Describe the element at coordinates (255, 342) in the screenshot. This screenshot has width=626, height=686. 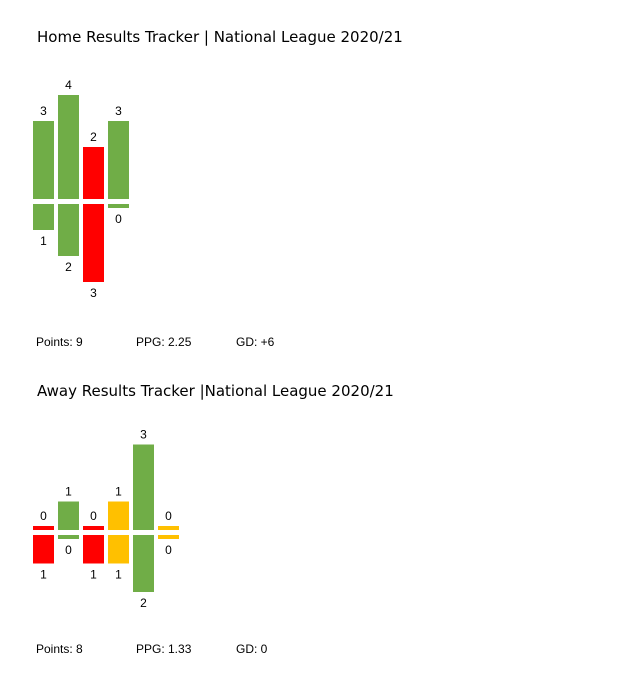
I see `home-gd: GD: +6` at that location.